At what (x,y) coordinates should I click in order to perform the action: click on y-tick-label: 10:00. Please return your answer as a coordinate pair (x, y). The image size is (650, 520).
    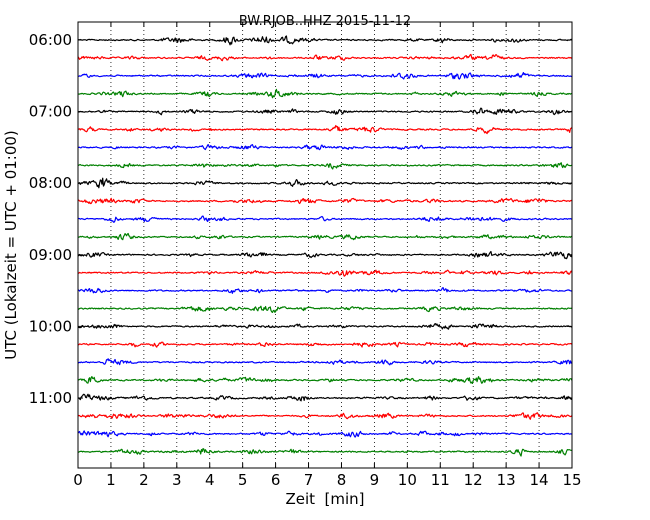
    Looking at the image, I should click on (50, 326).